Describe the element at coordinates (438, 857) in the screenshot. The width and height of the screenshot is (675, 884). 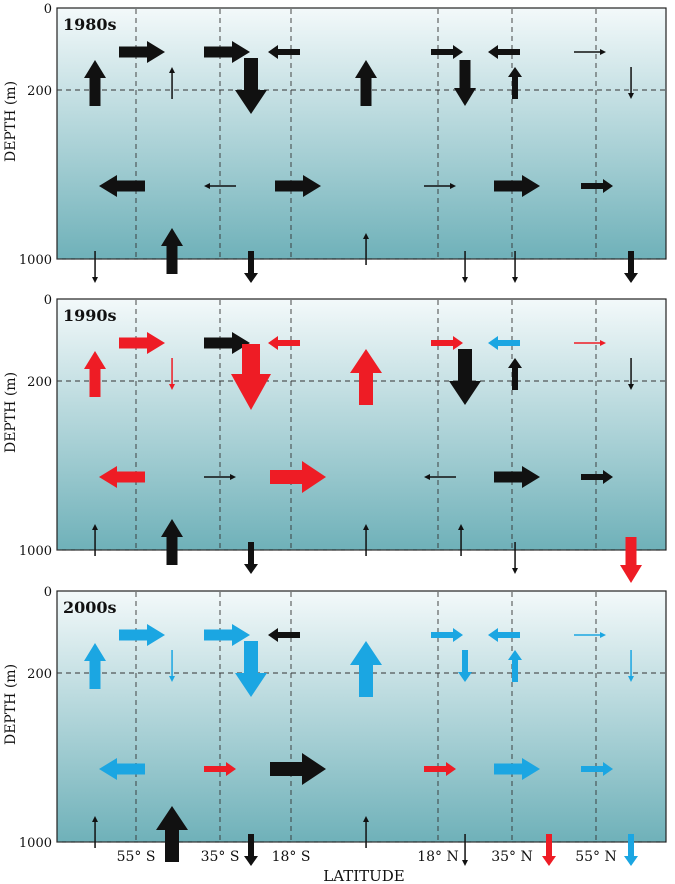
I see `x-tick-label: 18° N` at that location.